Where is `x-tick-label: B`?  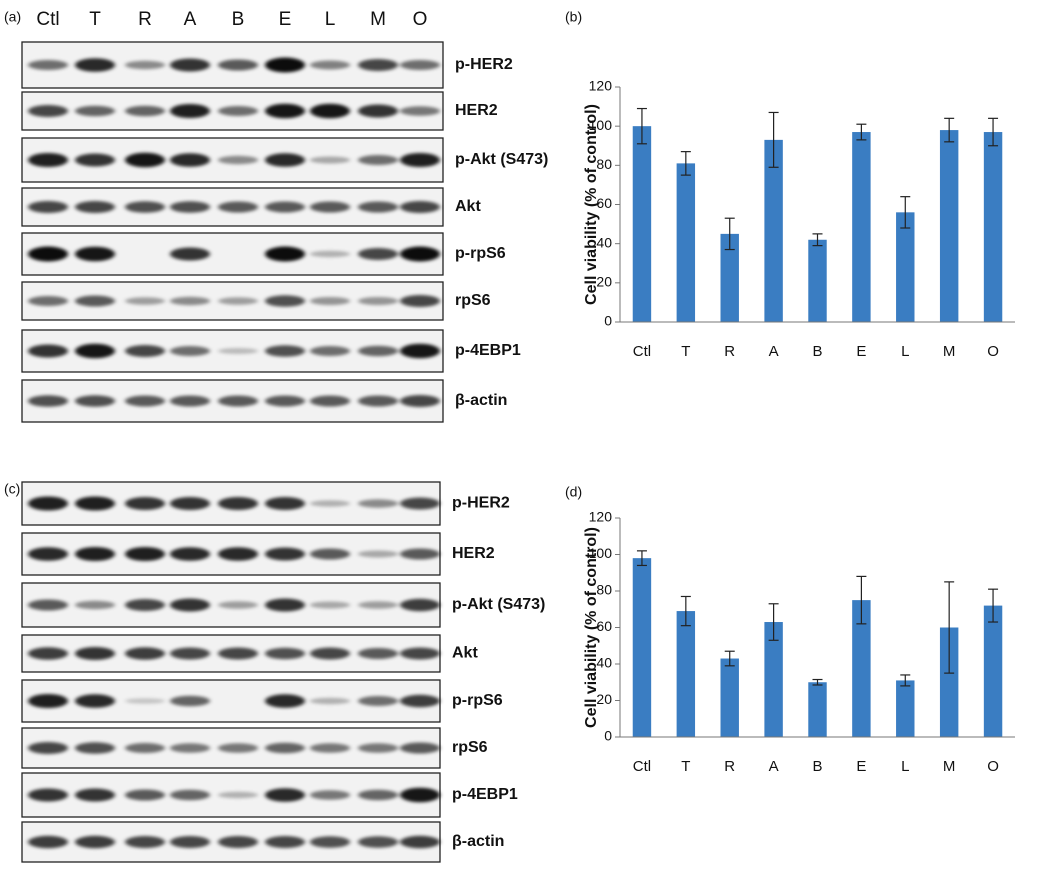 x-tick-label: B is located at coordinates (817, 351).